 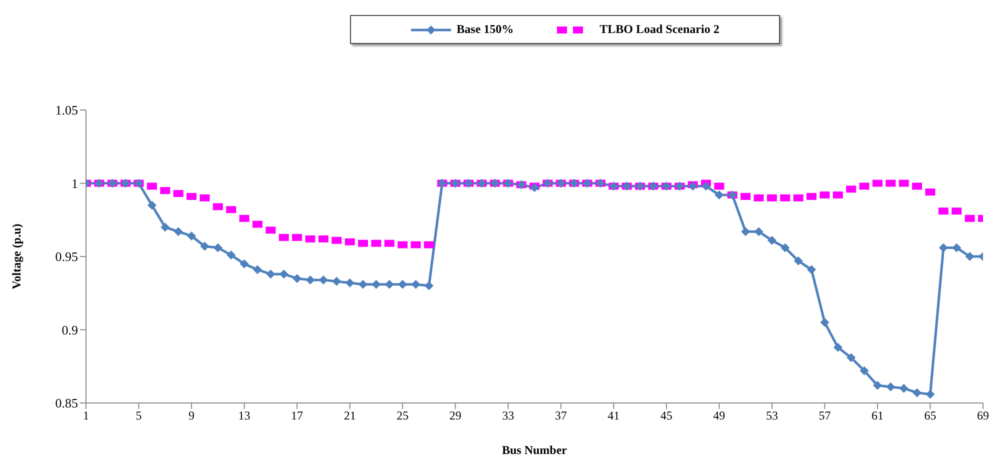 I want to click on x-tick-label: 65, so click(x=930, y=415).